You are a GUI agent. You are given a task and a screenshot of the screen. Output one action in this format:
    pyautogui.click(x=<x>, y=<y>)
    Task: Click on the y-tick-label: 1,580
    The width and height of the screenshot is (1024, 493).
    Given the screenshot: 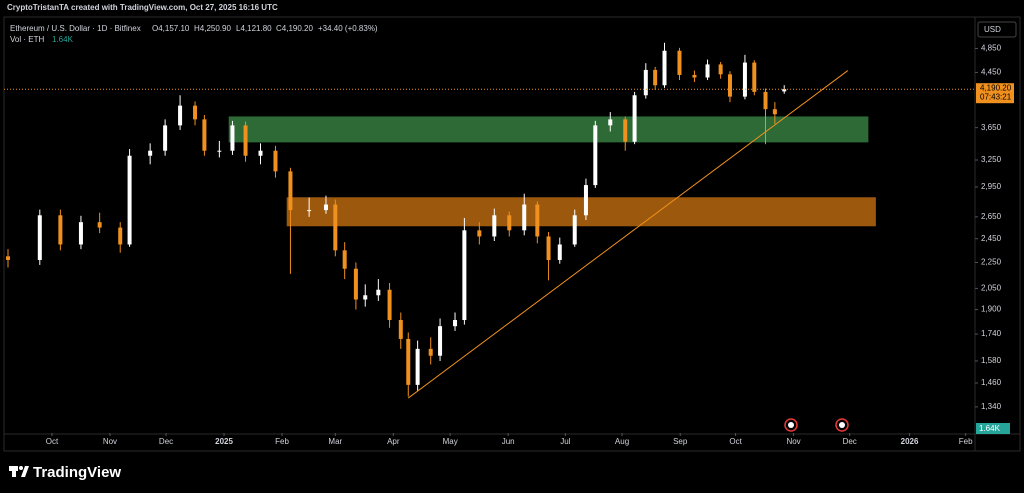 What is the action you would take?
    pyautogui.click(x=991, y=360)
    